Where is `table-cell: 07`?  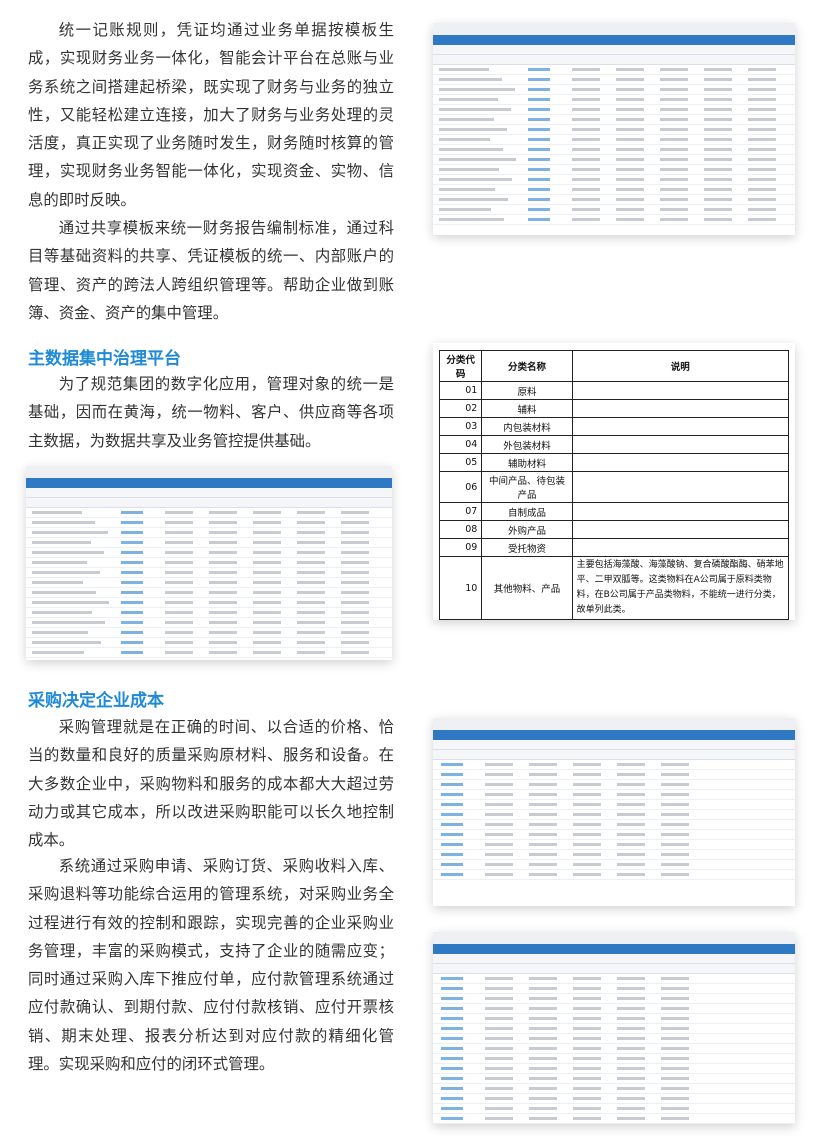 table-cell: 07 is located at coordinates (460, 511).